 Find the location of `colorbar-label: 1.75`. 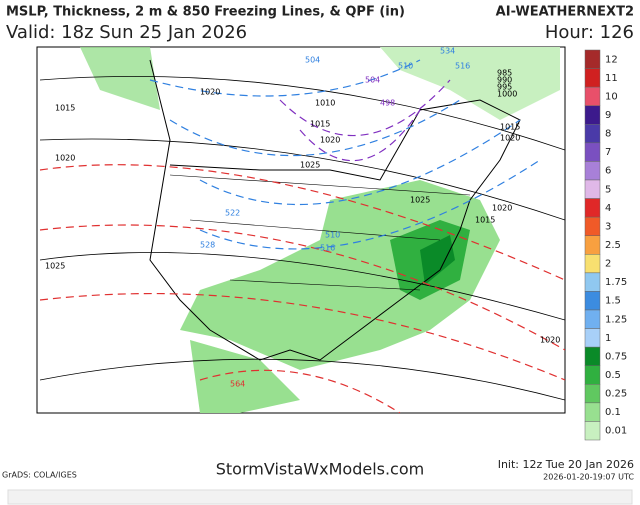

colorbar-label: 1.75 is located at coordinates (616, 282).